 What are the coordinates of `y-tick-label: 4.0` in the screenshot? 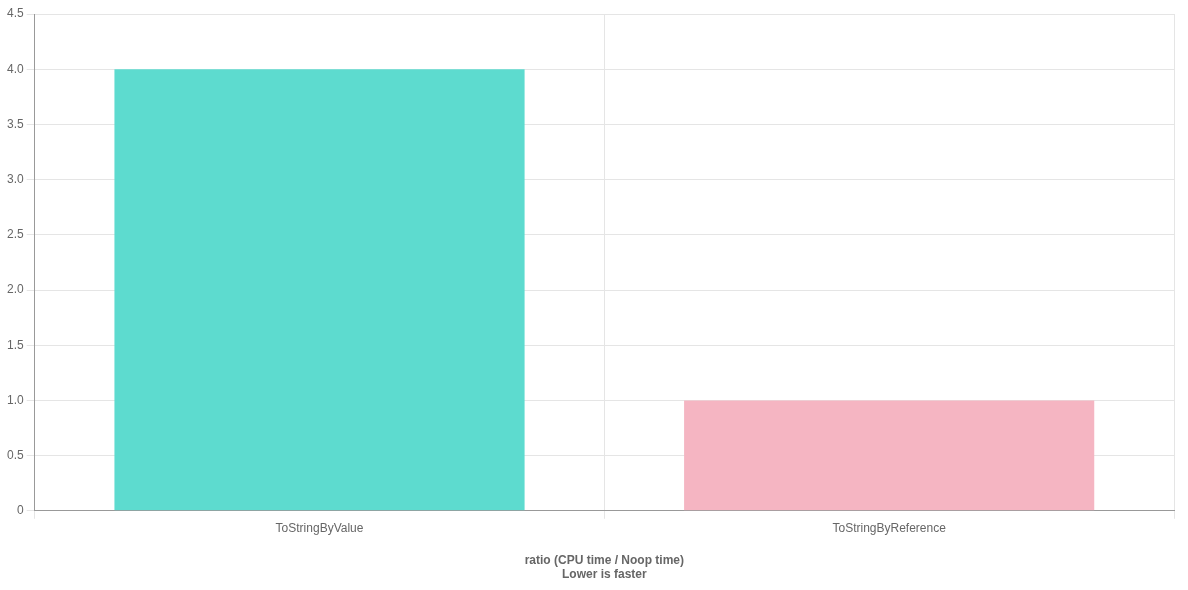 It's located at (15, 68).